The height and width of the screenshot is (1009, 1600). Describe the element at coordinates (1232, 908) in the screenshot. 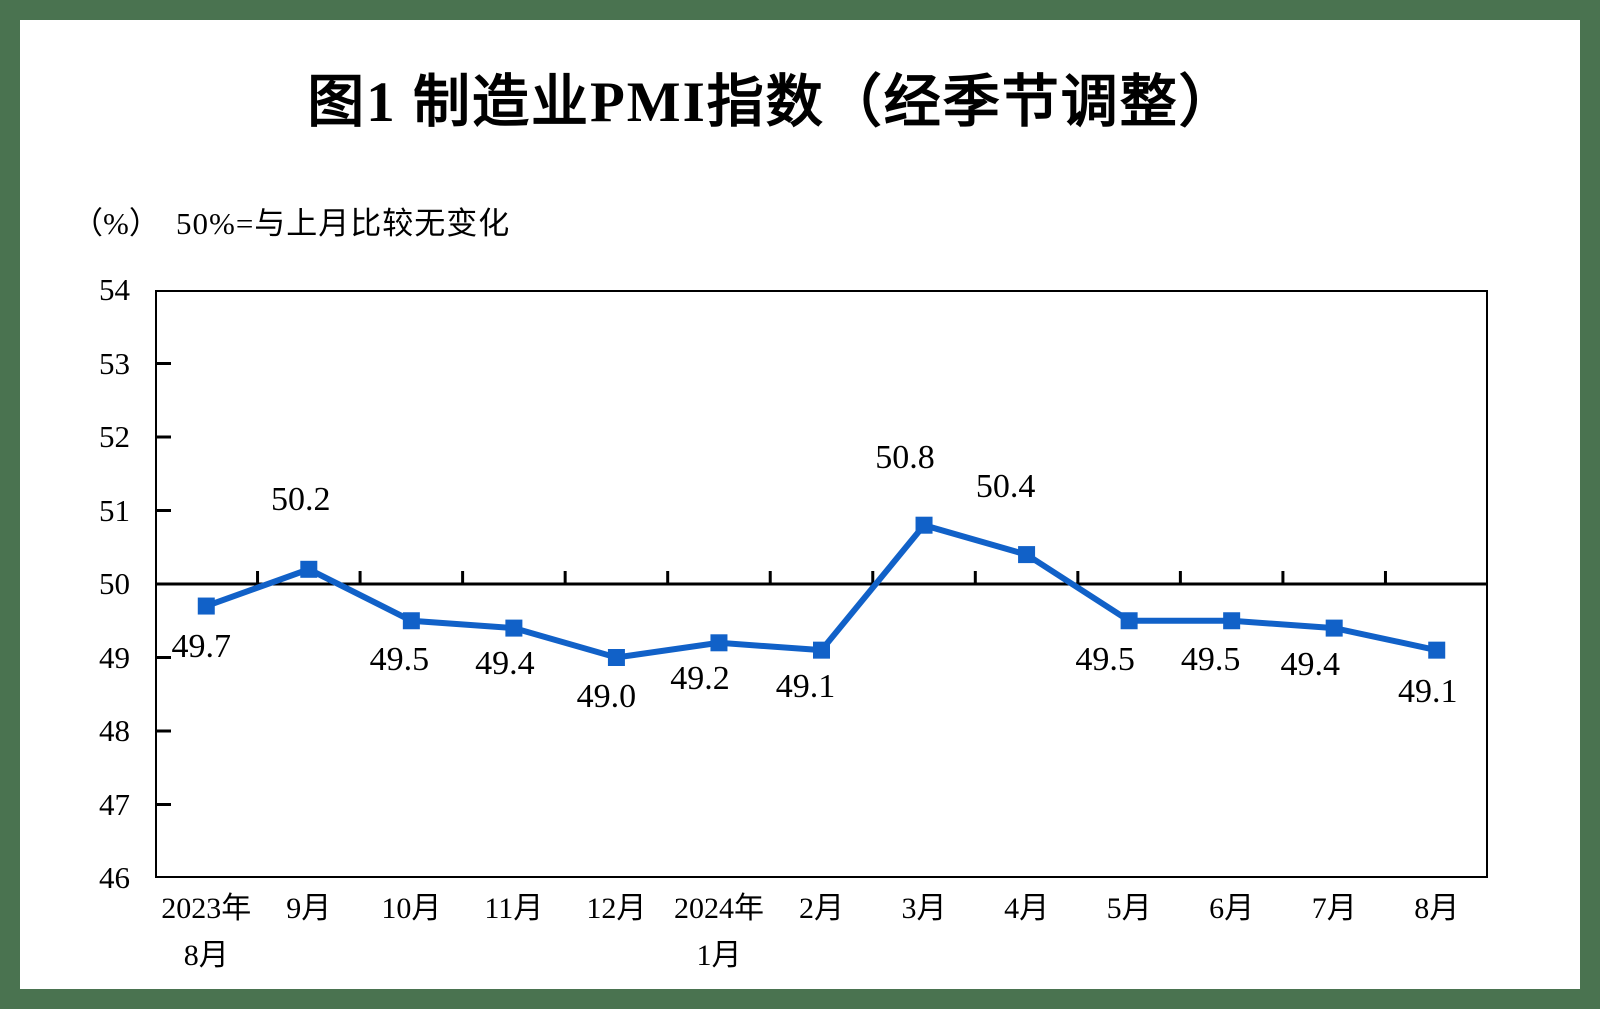

I see `x-axis-label: 6月` at that location.